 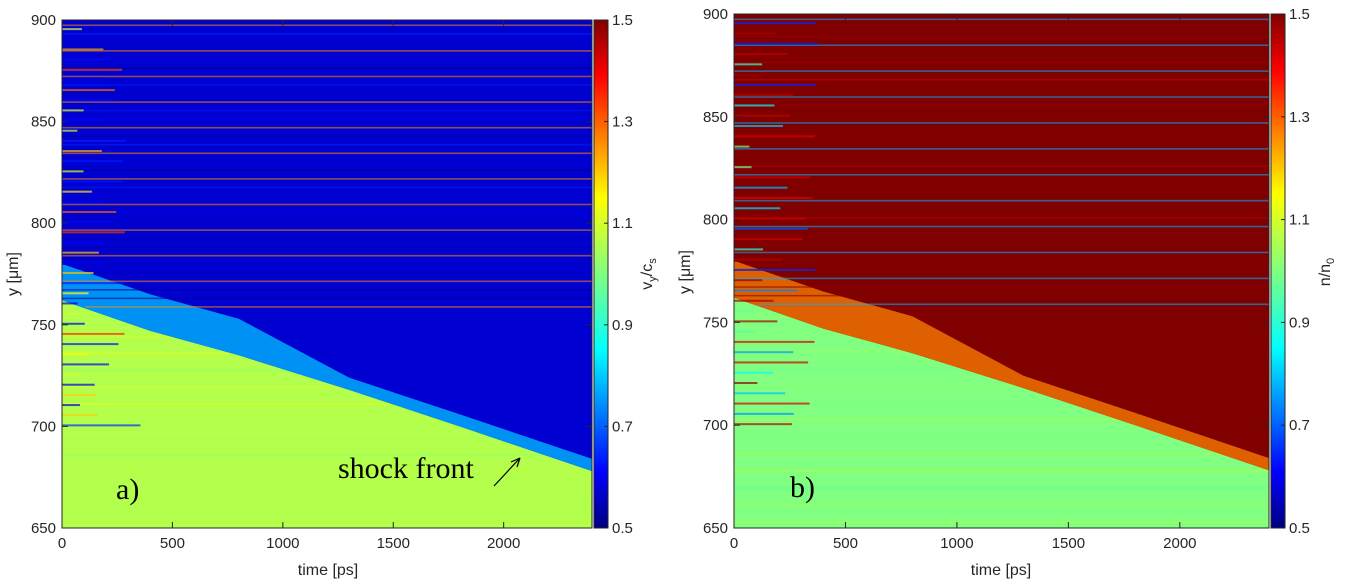 What do you see at coordinates (127, 489) in the screenshot?
I see `panel-label-a: a)` at bounding box center [127, 489].